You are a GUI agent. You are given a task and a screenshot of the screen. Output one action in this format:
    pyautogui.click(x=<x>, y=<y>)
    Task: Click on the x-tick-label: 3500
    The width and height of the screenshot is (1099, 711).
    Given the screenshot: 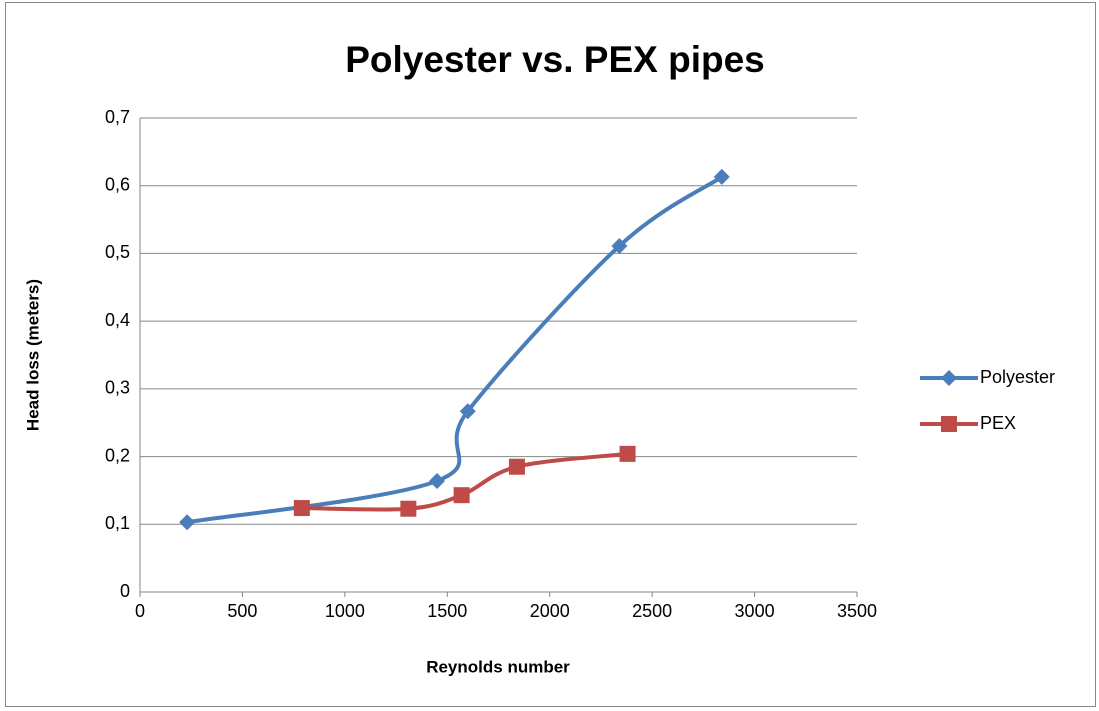 What is the action you would take?
    pyautogui.click(x=857, y=611)
    